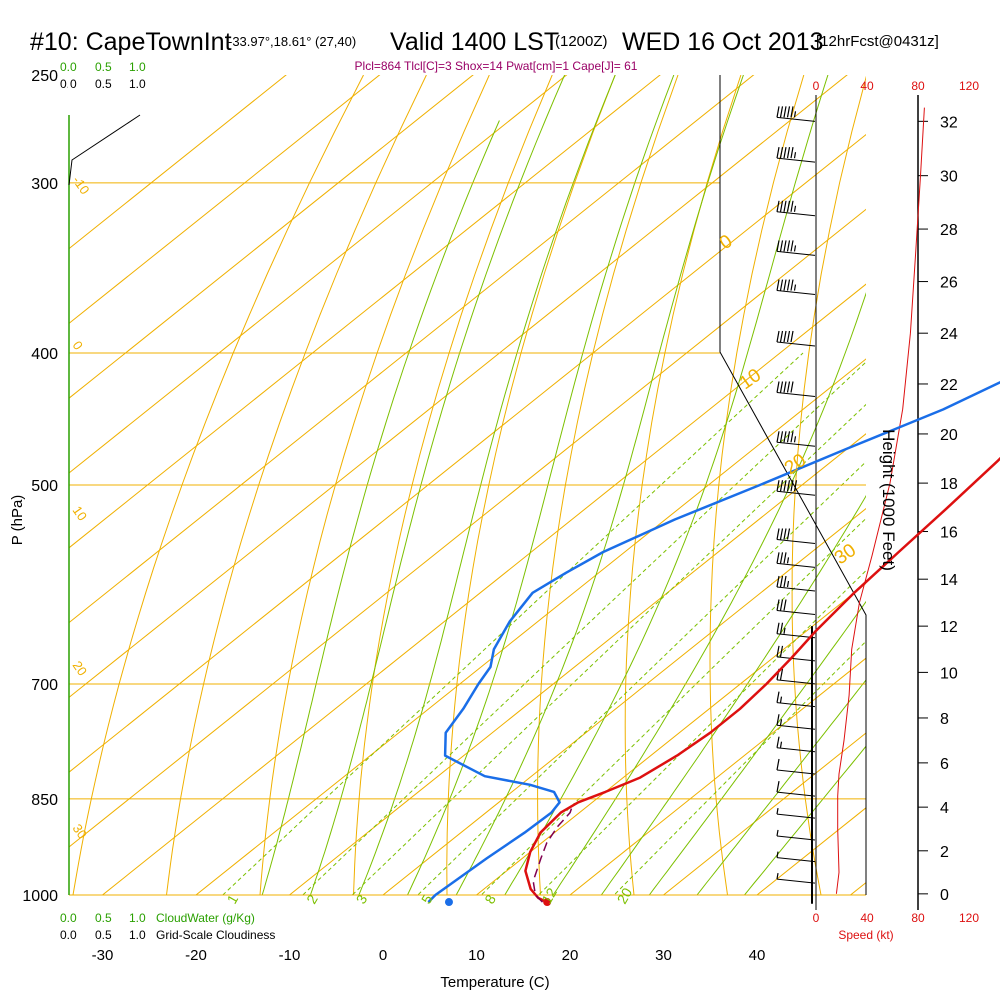 The width and height of the screenshot is (1000, 1000). Describe the element at coordinates (757, 955) in the screenshot. I see `x-tick-label: 40` at that location.